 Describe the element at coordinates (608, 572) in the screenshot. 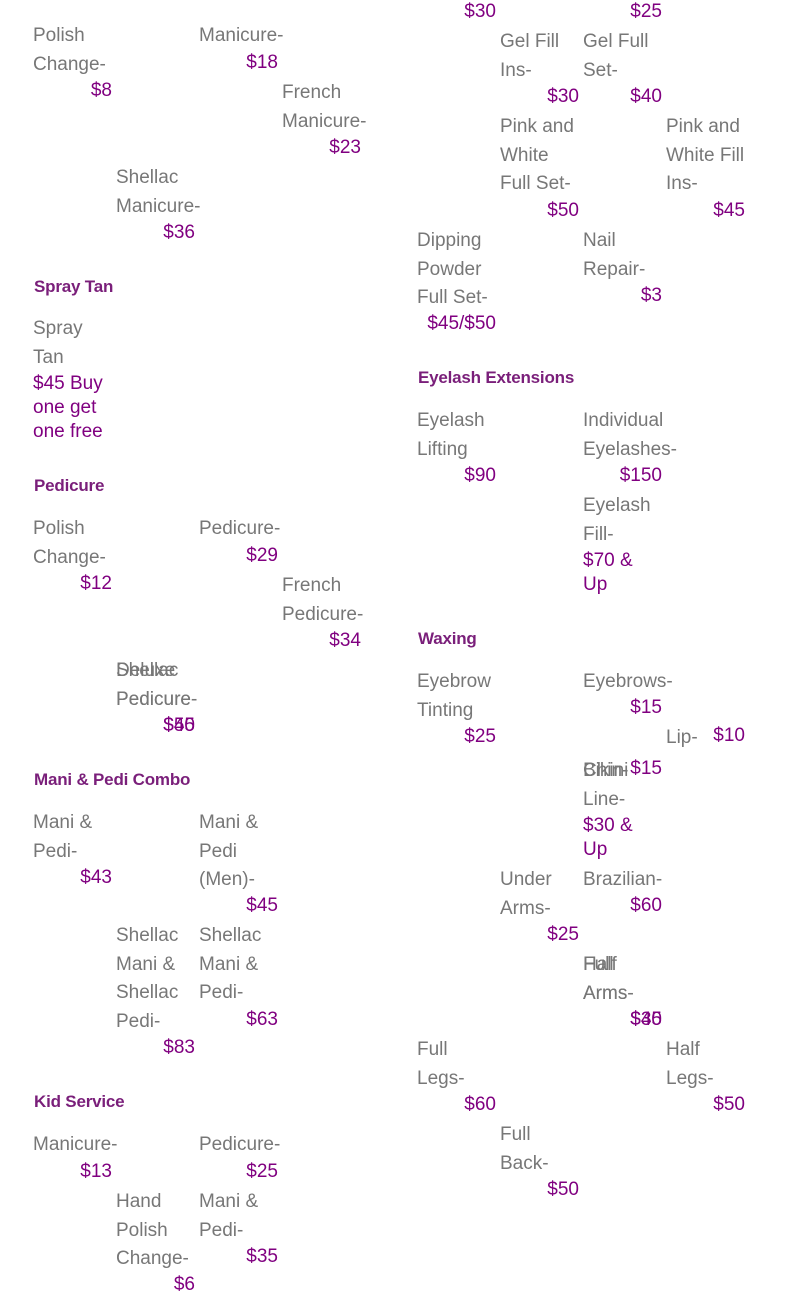

I see `menu-item-price: $70 & Up` at that location.